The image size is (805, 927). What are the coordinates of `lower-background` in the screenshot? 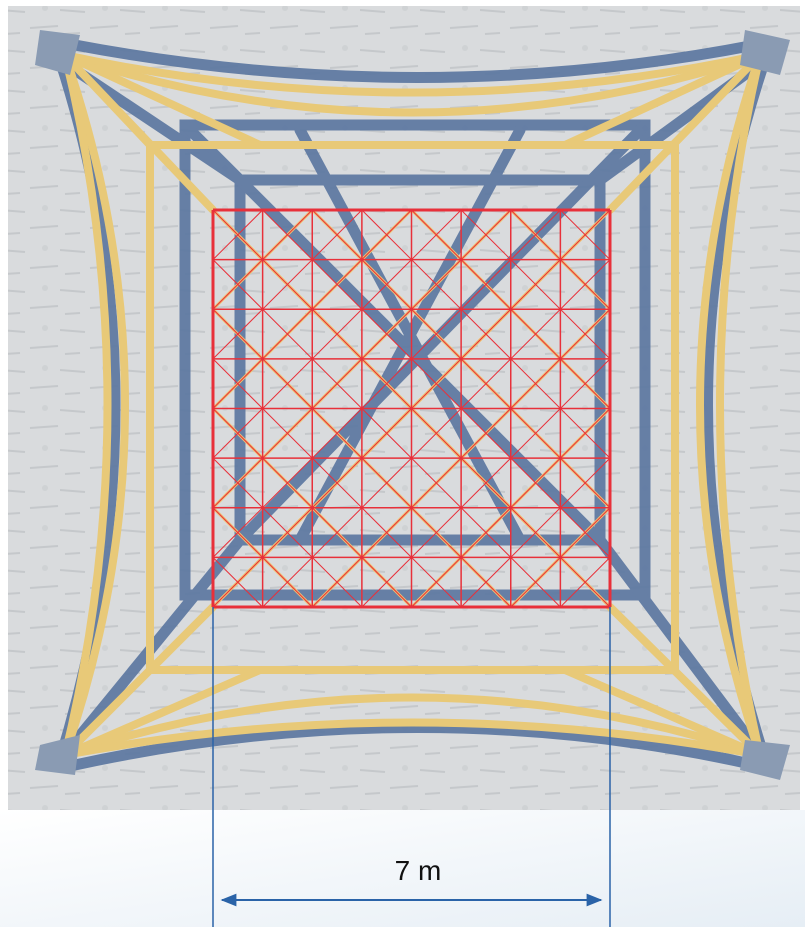 It's located at (402, 868).